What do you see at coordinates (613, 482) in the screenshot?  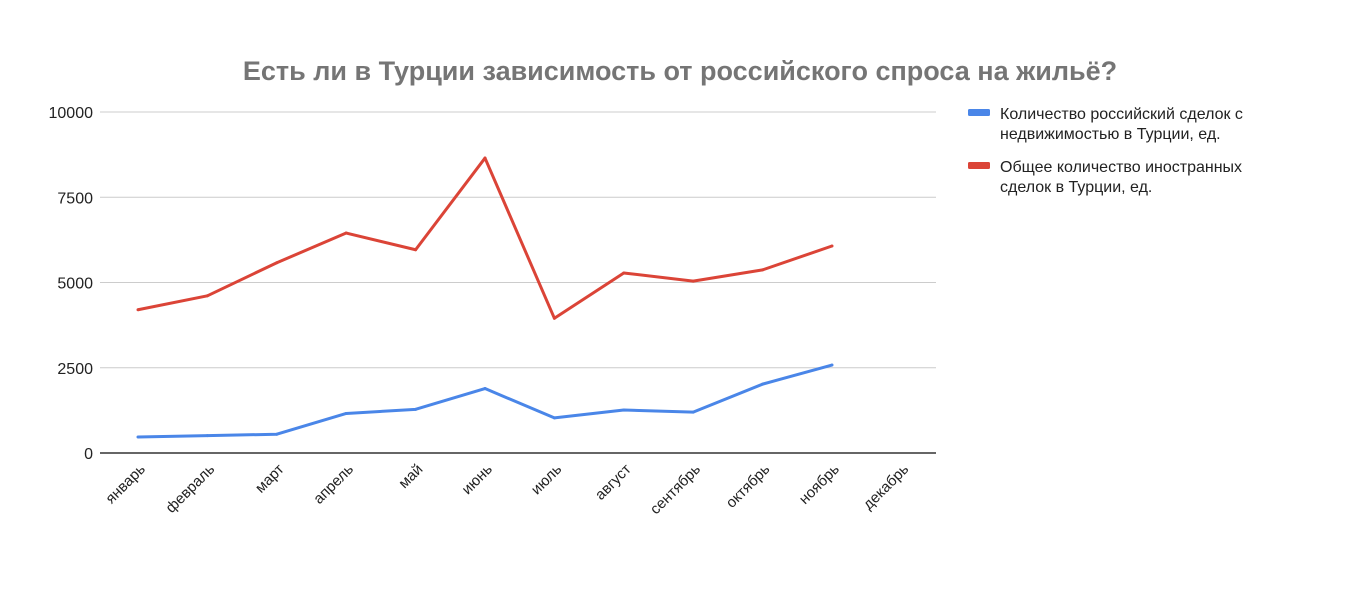 I see `x-tick-label: август` at bounding box center [613, 482].